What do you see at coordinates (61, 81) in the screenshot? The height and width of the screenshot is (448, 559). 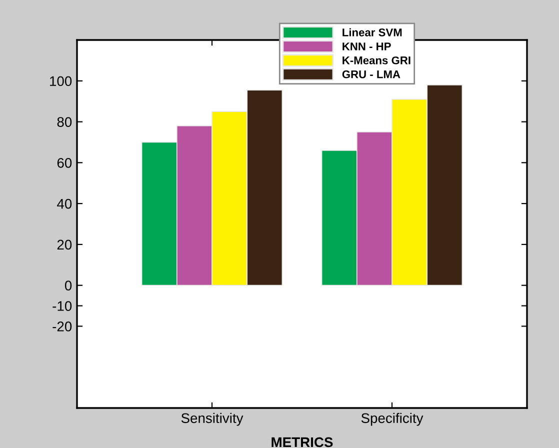 I see `y-tick-label: 100` at bounding box center [61, 81].